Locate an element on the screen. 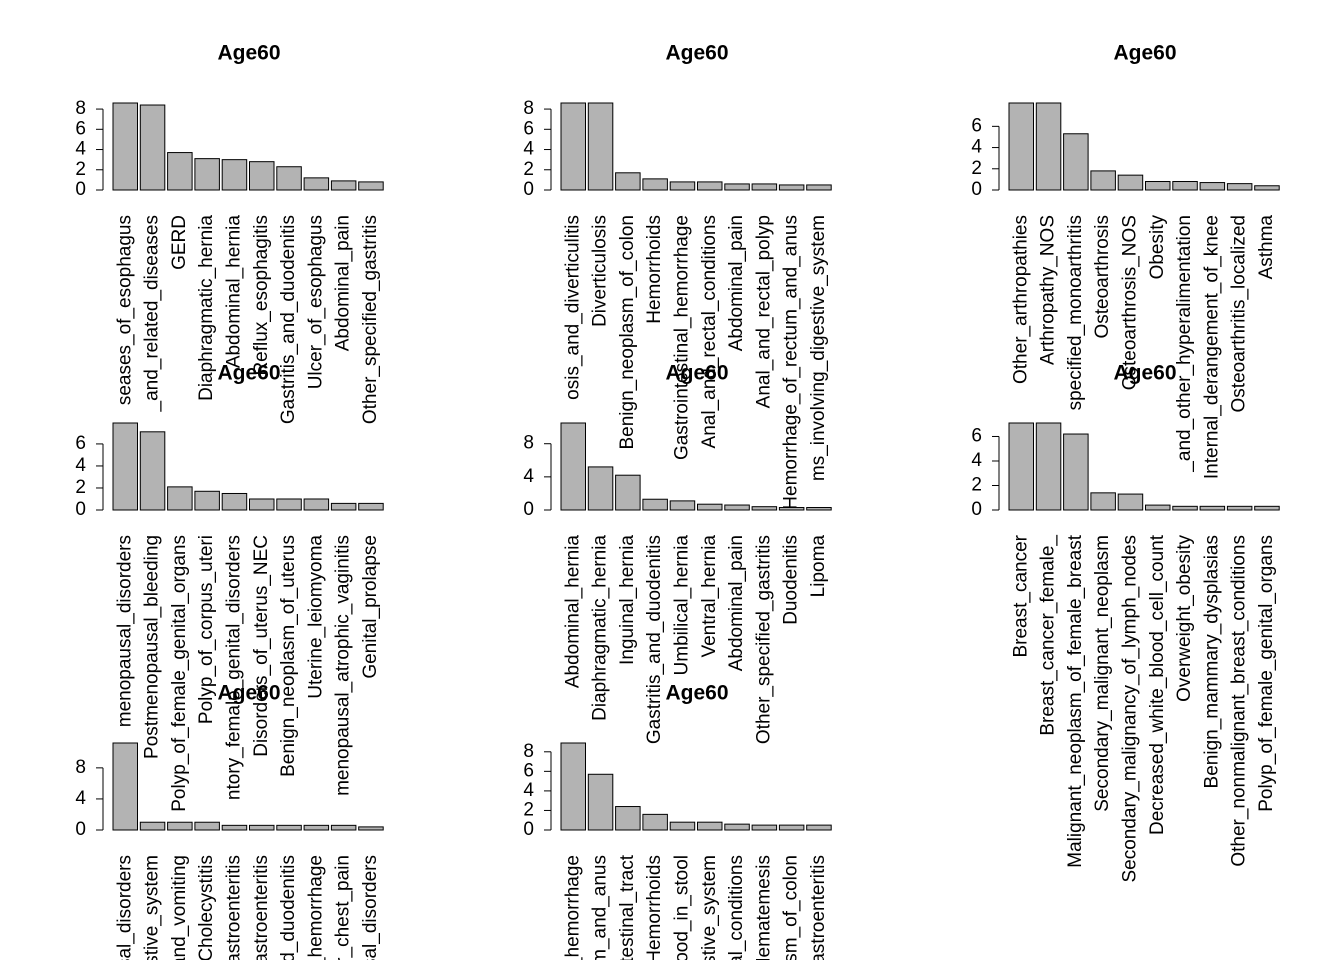 The height and width of the screenshot is (960, 1344). x-tick-label: menopausal_disorders is located at coordinates (124, 631).